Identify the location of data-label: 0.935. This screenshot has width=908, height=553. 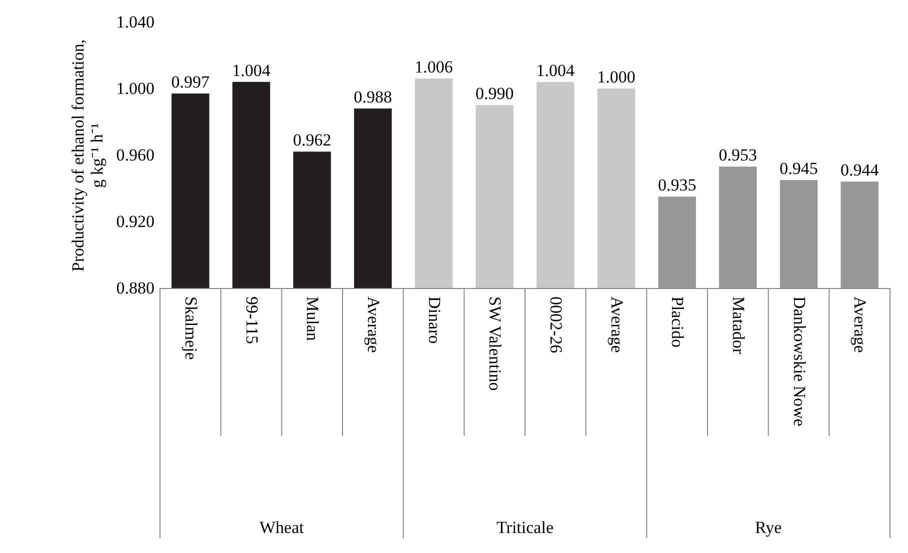
(677, 185).